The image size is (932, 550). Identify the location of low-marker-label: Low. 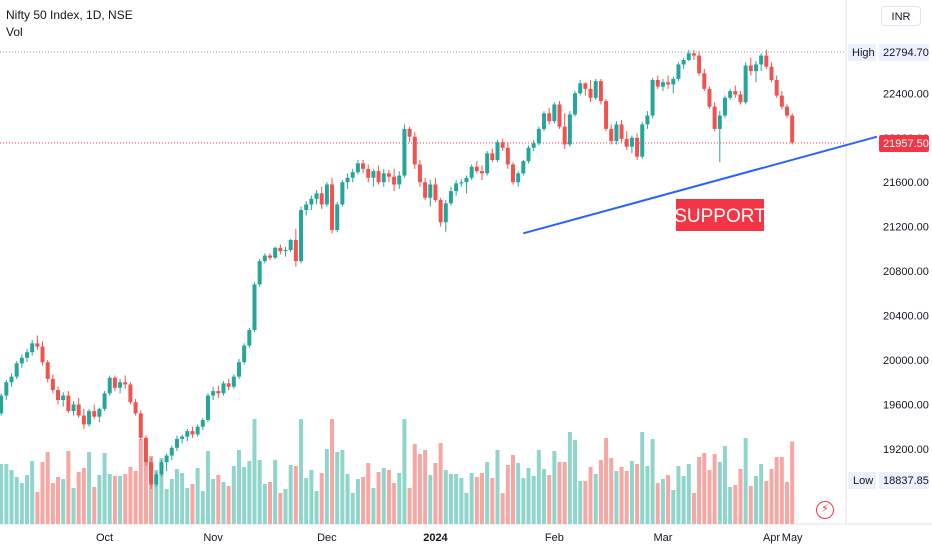
(863, 481).